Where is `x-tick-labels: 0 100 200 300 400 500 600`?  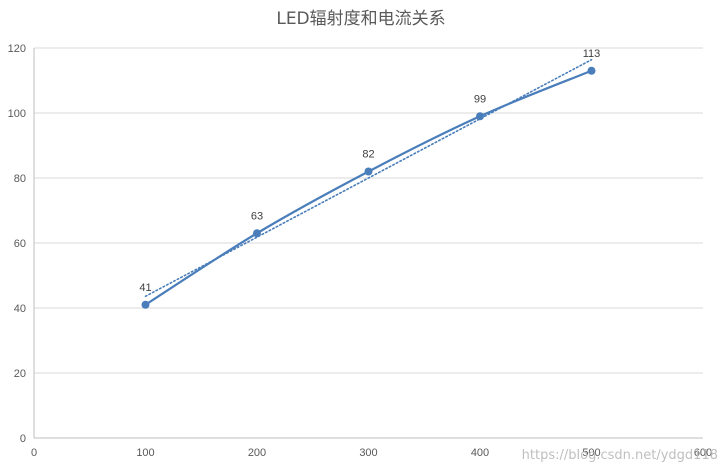
x-tick-labels: 0 100 200 300 400 500 600 is located at coordinates (371, 453).